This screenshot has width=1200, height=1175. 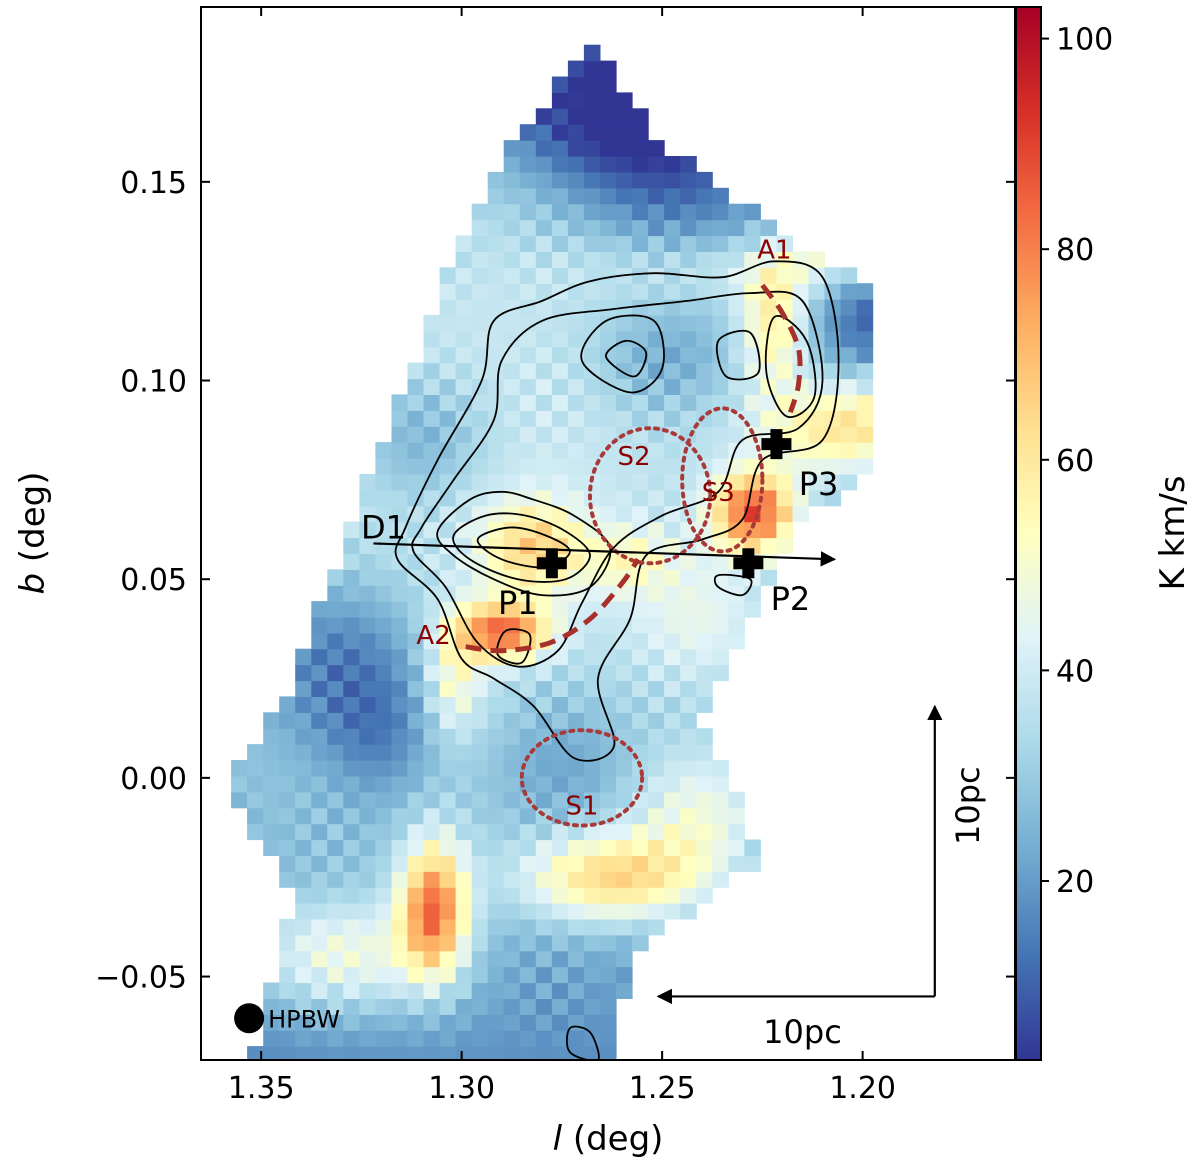 What do you see at coordinates (748, 563) in the screenshot?
I see `peak-marker-p2` at bounding box center [748, 563].